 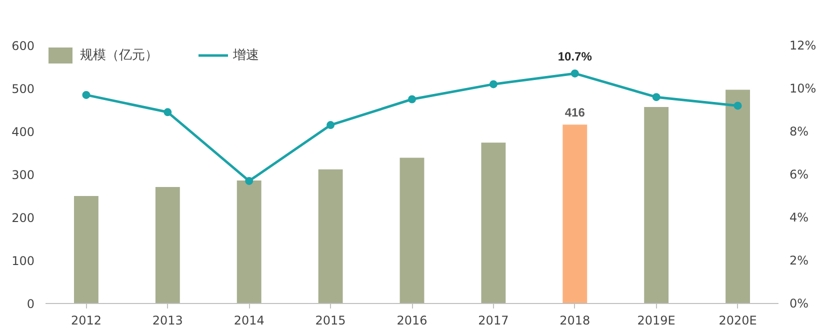 What do you see at coordinates (799, 131) in the screenshot?
I see `y2-tick-label: 8%` at bounding box center [799, 131].